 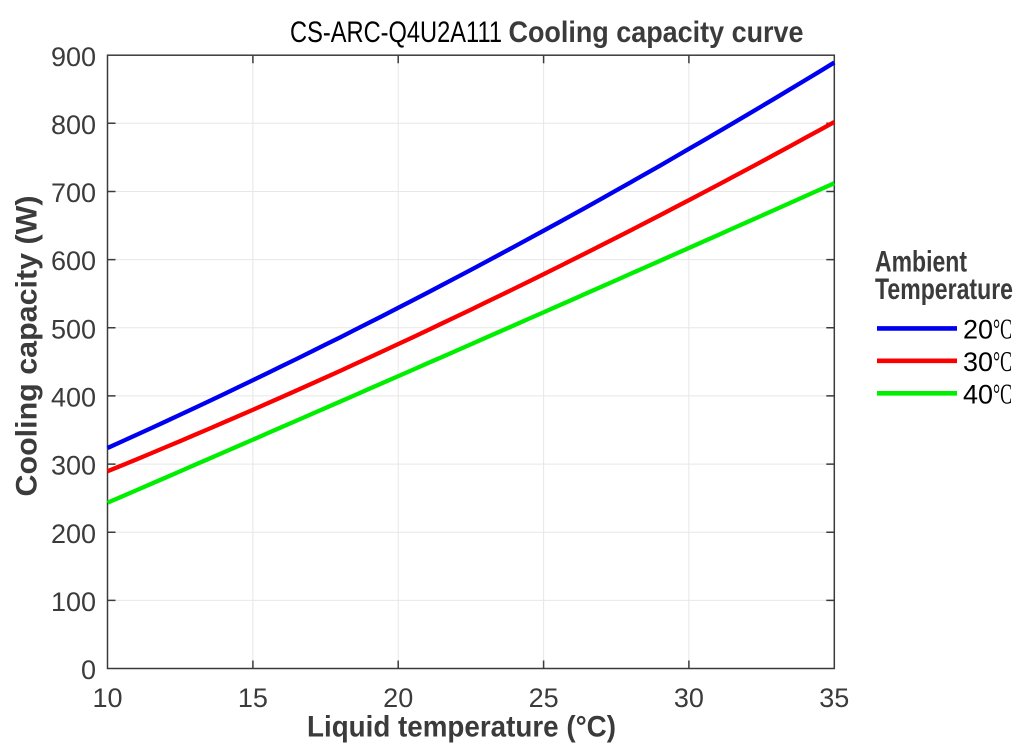 What do you see at coordinates (88, 670) in the screenshot?
I see `svg-text: 0` at bounding box center [88, 670].